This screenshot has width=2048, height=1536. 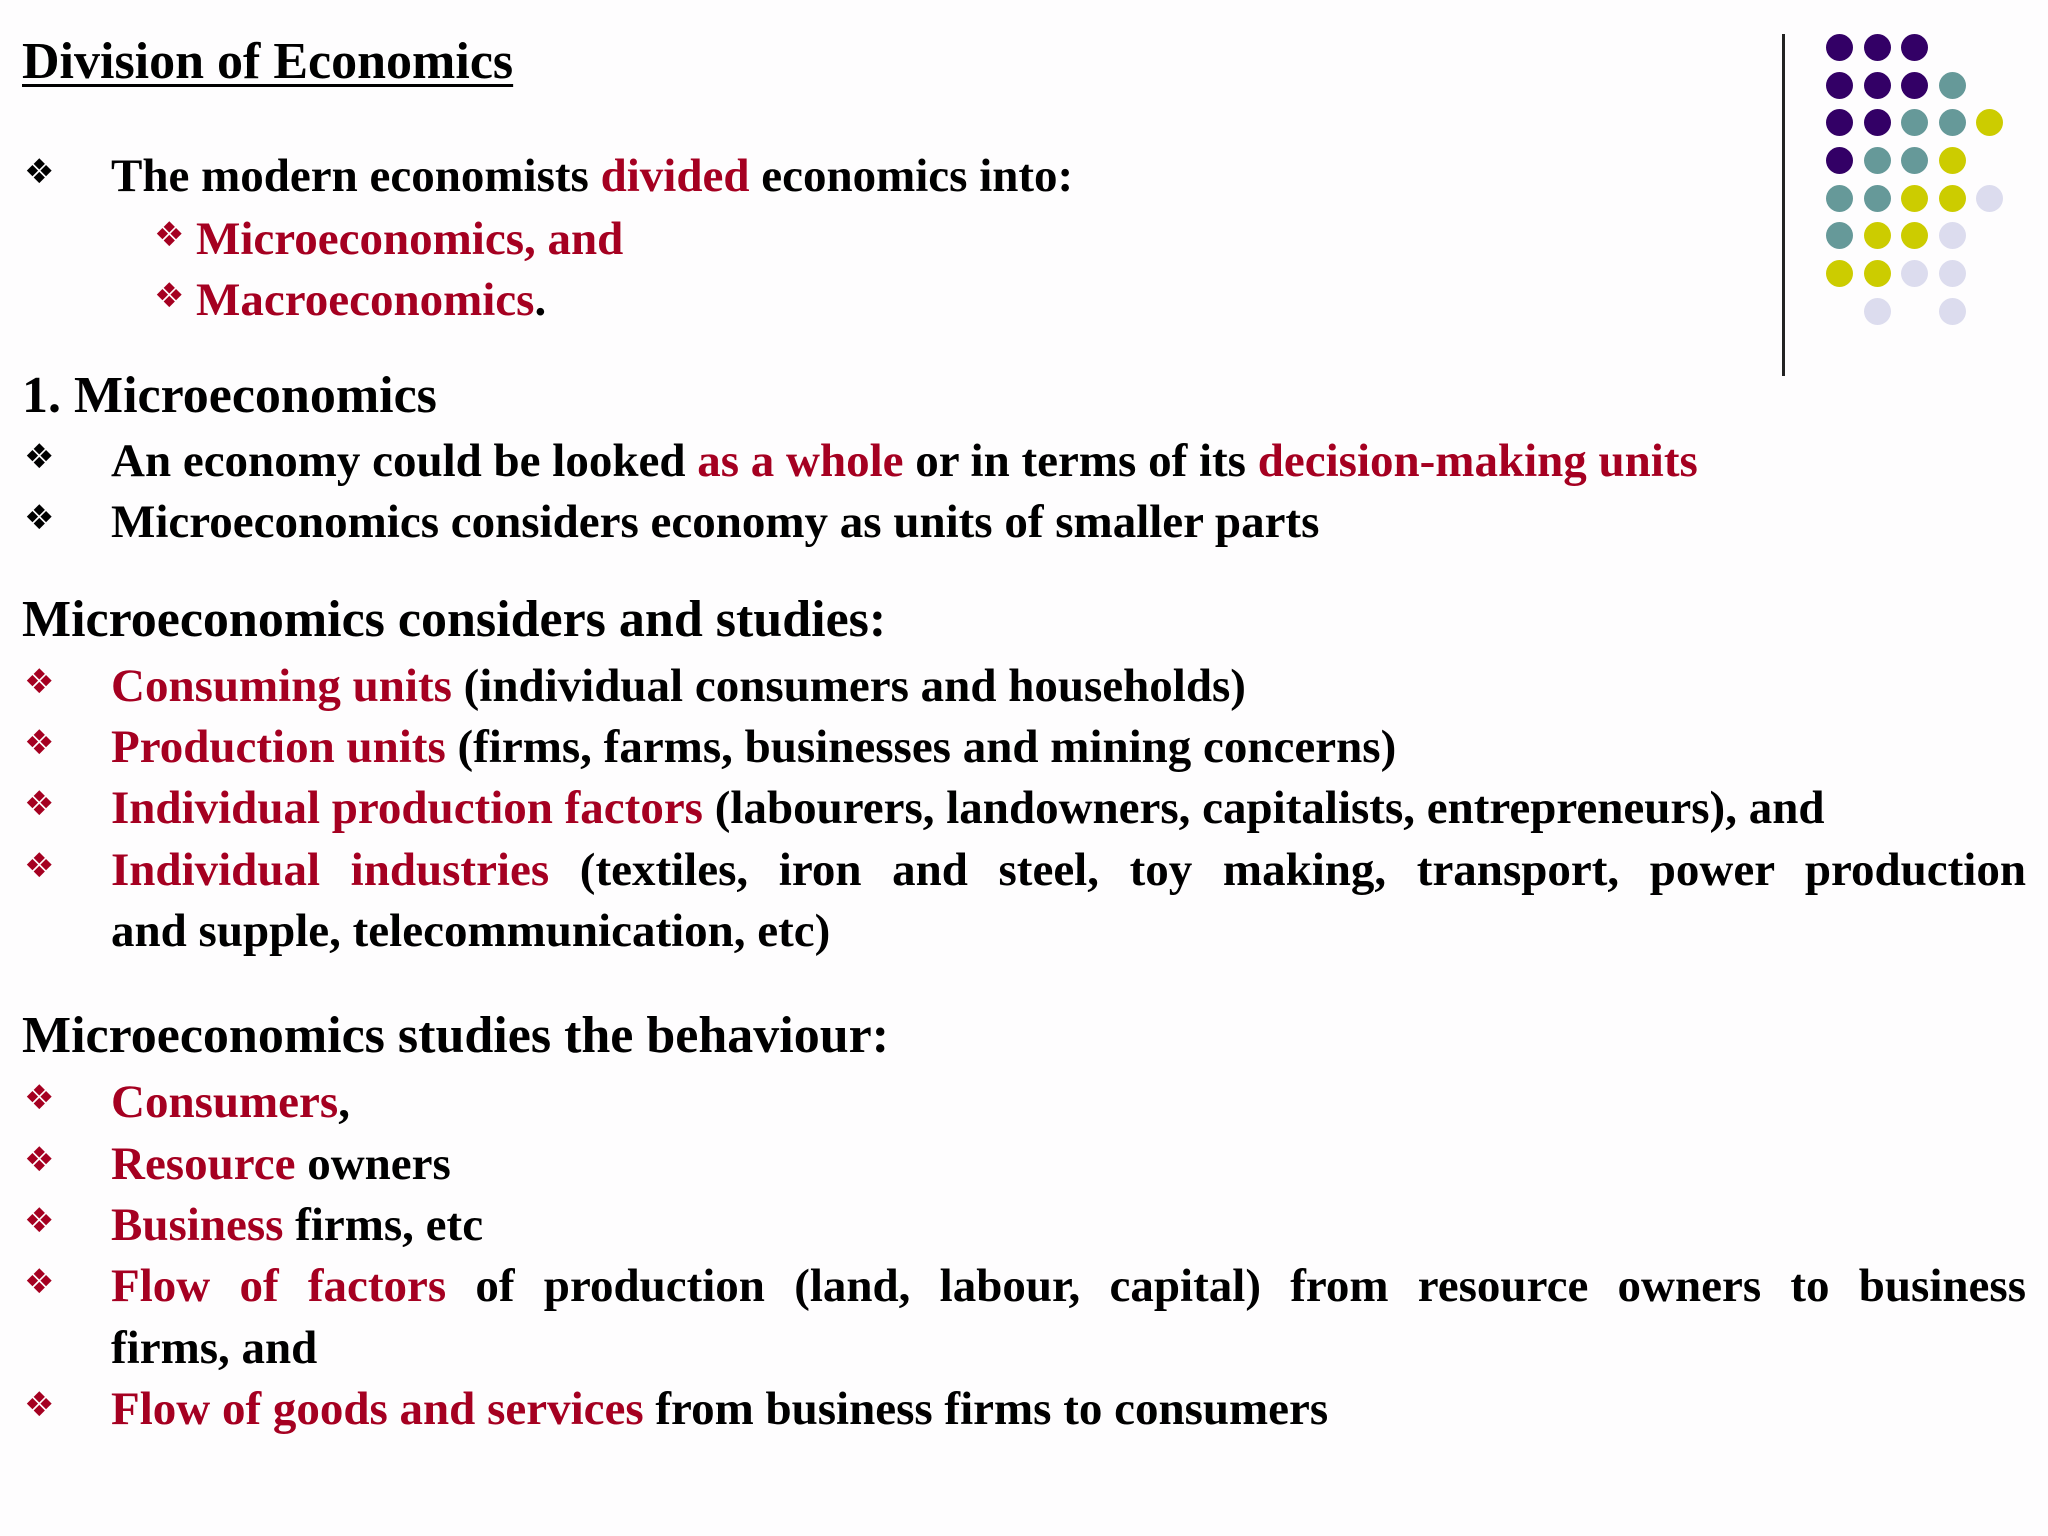 What do you see at coordinates (911, 176) in the screenshot?
I see `text: economics into:` at bounding box center [911, 176].